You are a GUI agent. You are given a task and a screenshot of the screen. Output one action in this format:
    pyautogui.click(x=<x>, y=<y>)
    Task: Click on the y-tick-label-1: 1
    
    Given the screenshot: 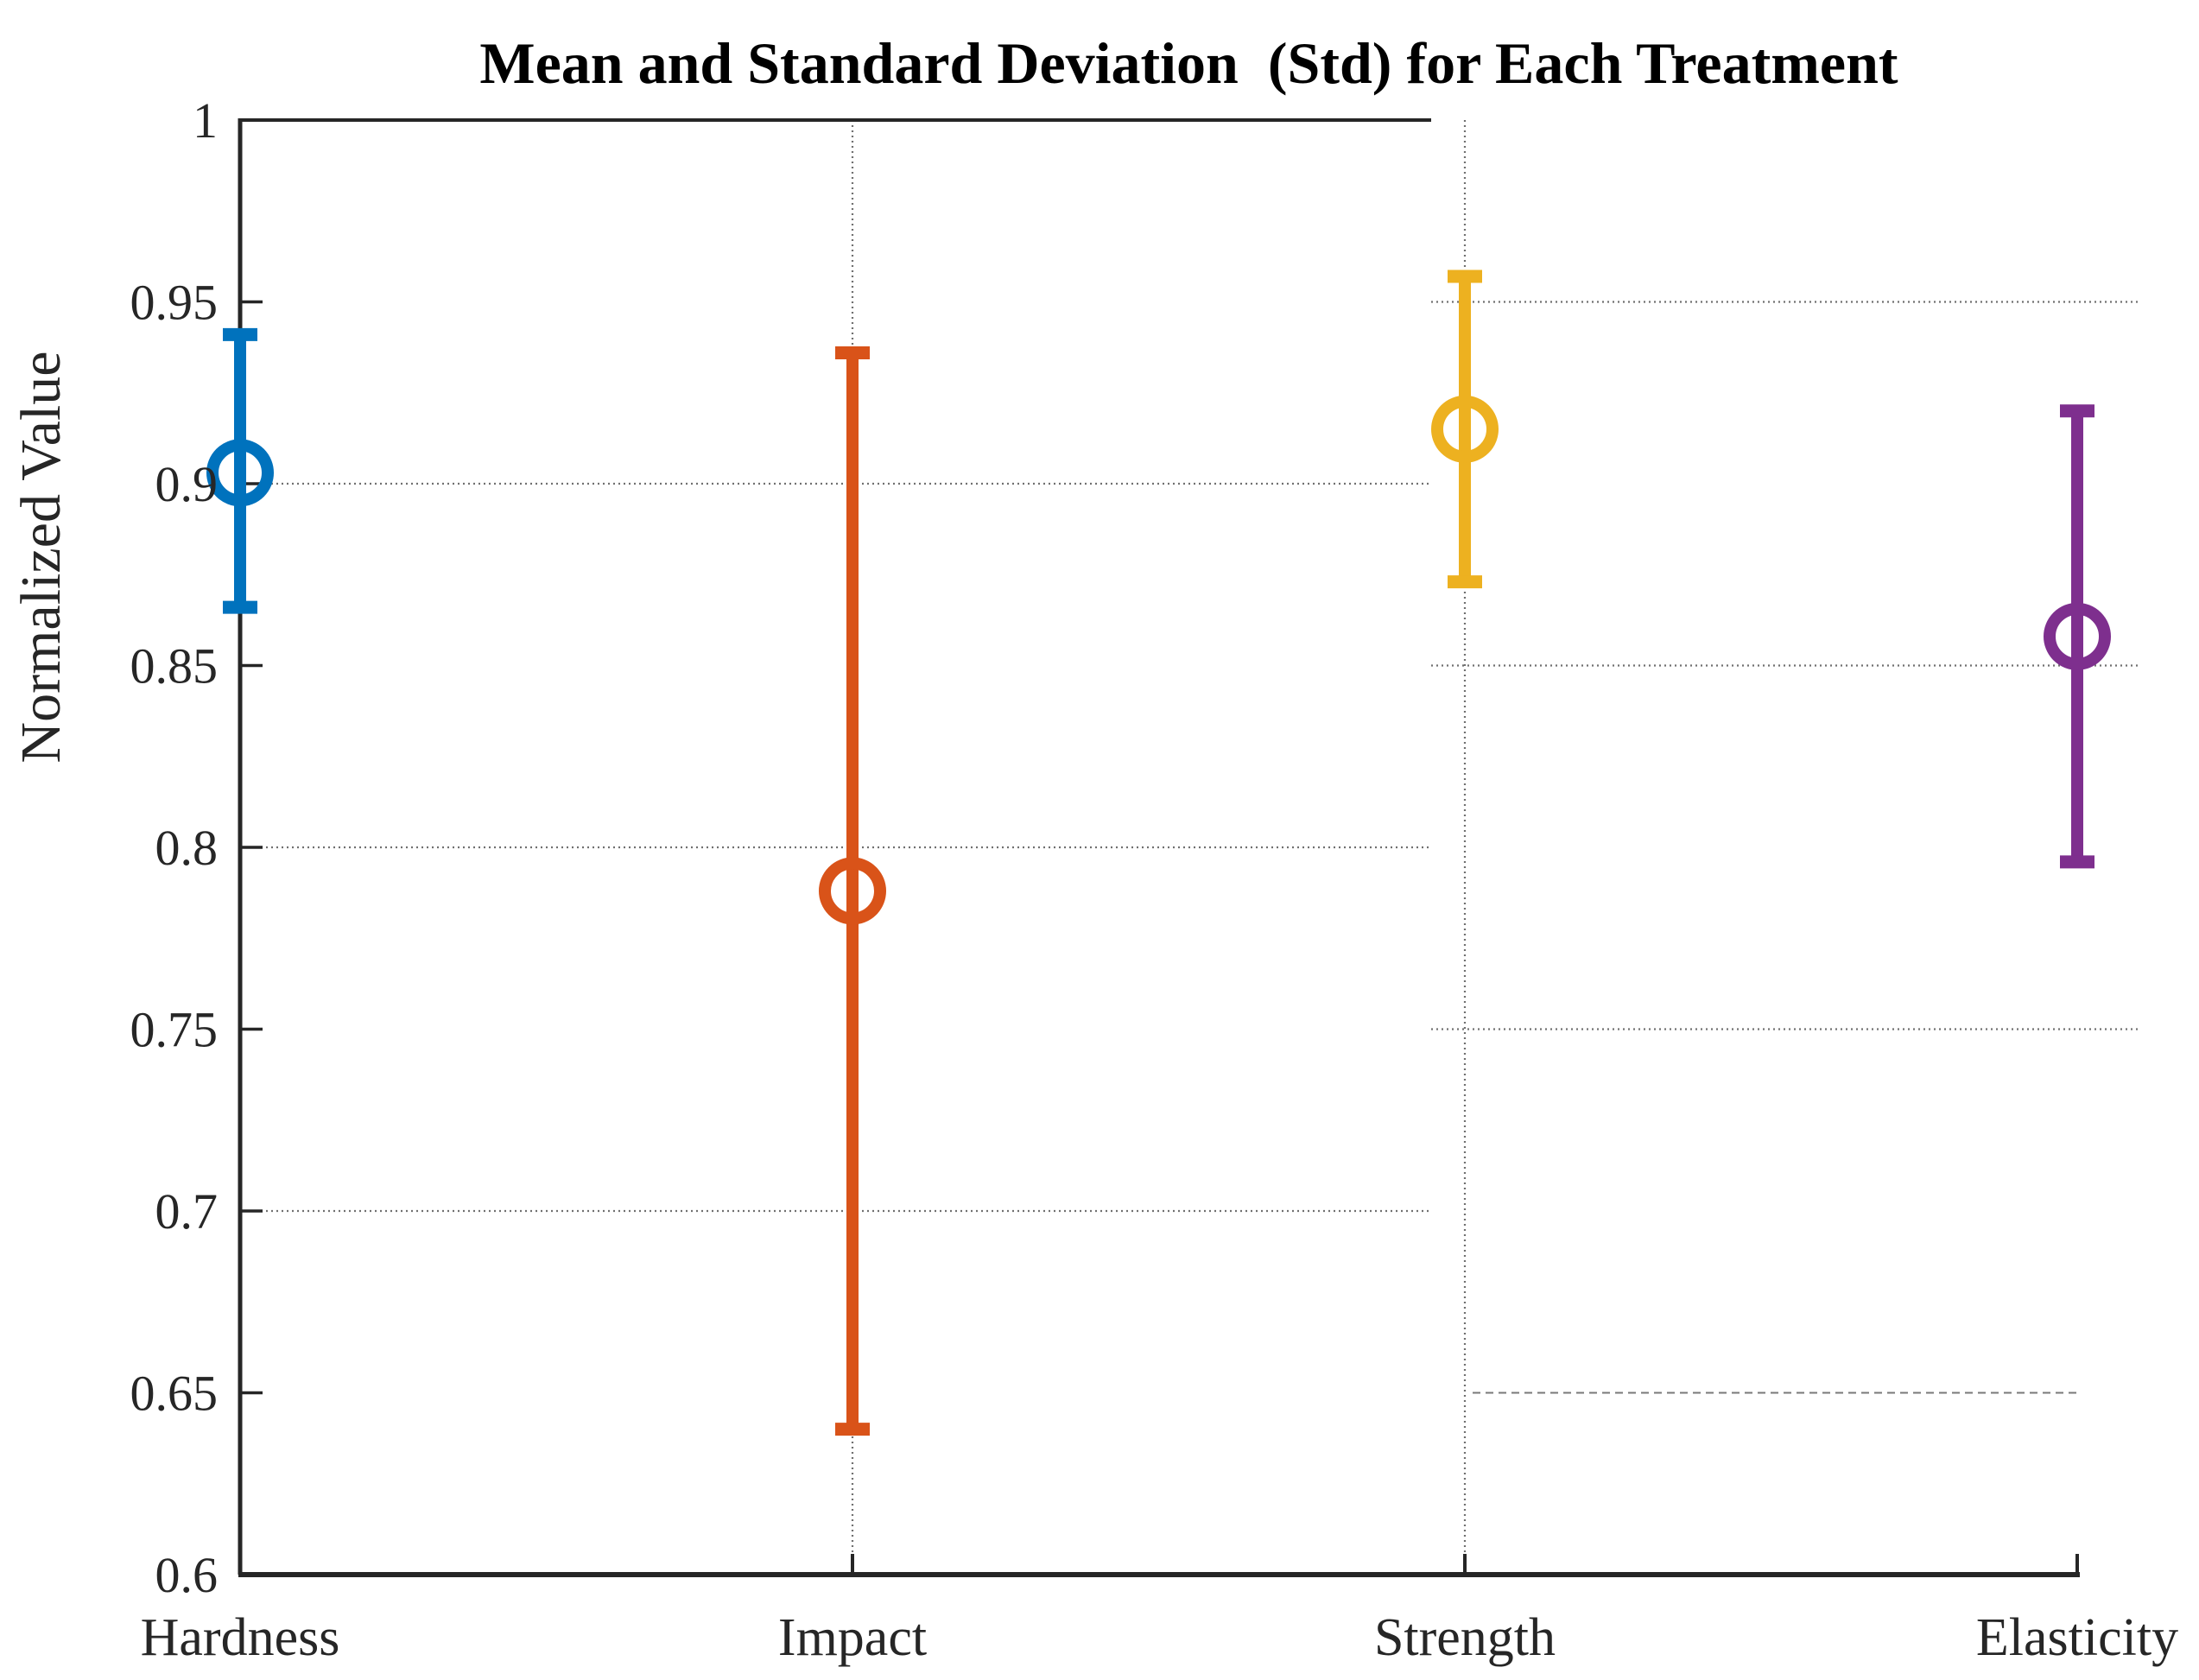 What is the action you would take?
    pyautogui.click(x=205, y=120)
    